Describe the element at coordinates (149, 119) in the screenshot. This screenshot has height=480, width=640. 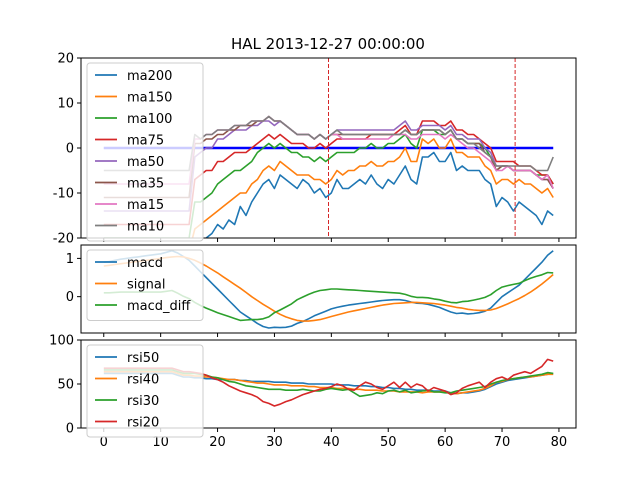
I see `legend-label-ma100: ma100` at that location.